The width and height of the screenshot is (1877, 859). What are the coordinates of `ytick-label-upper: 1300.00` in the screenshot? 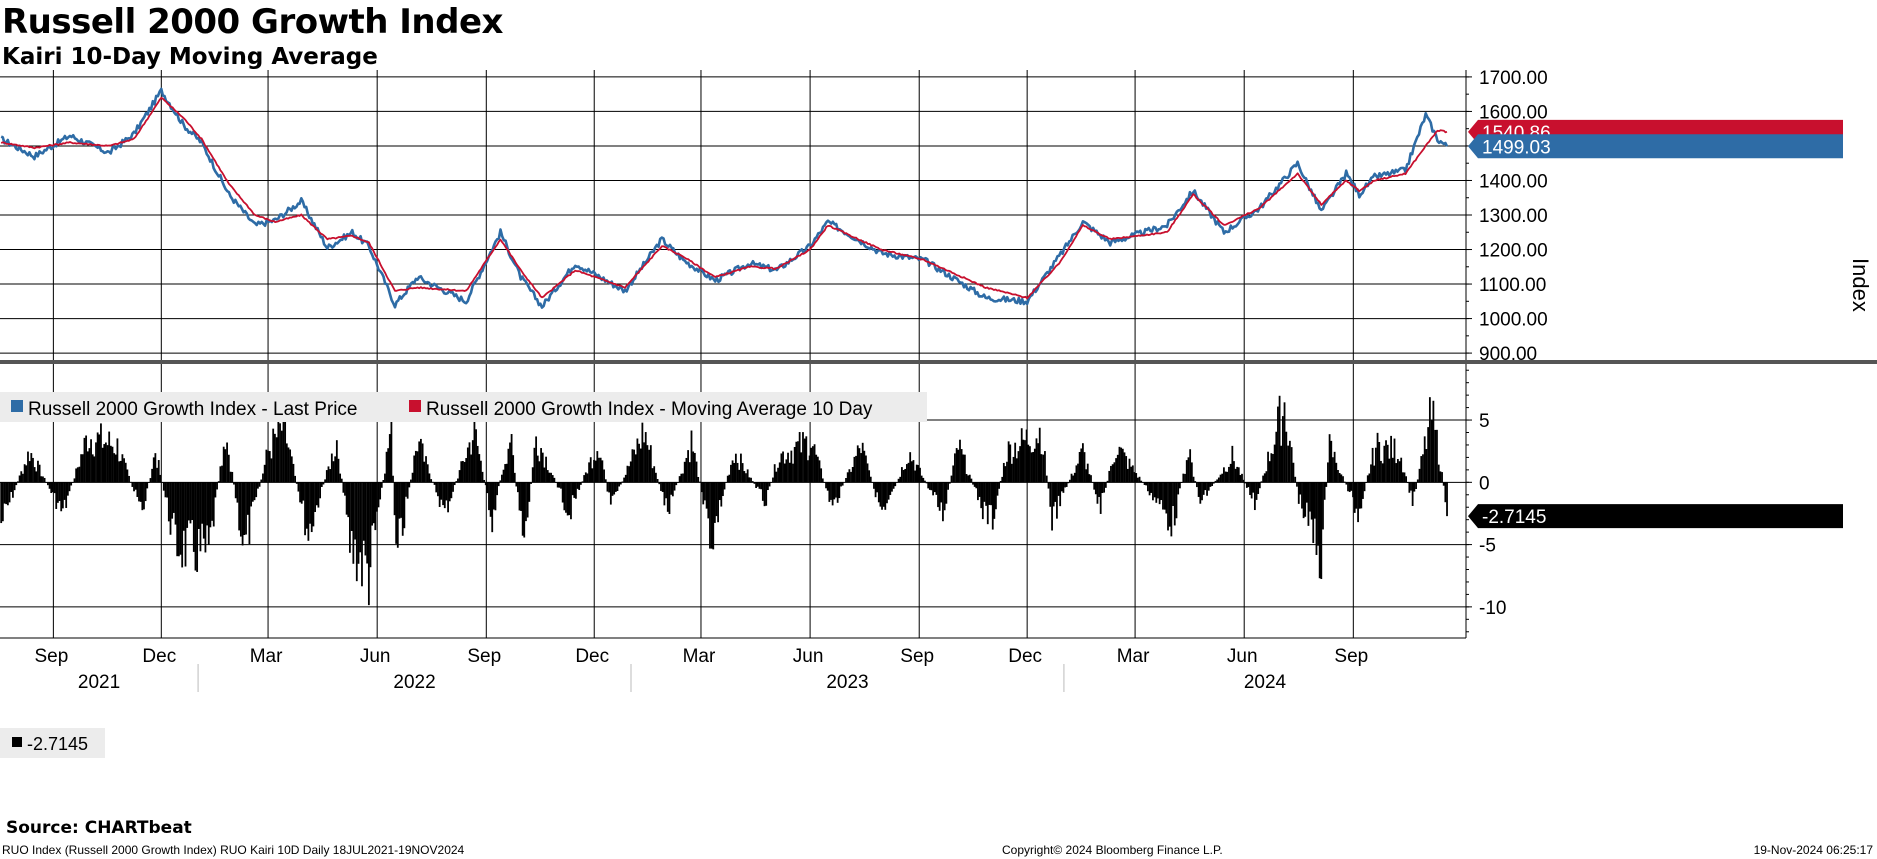 It's located at (1513, 216).